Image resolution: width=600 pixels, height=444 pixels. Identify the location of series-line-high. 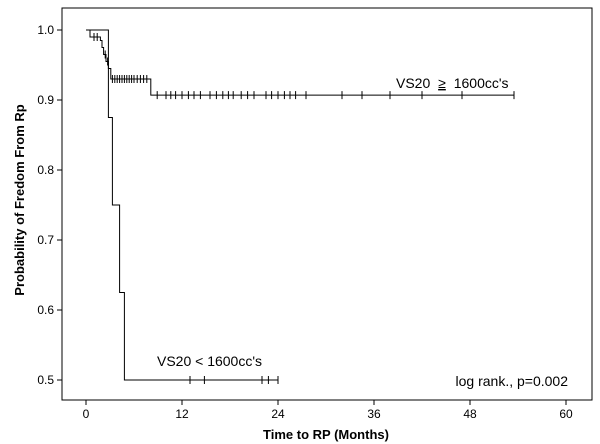
(300, 62).